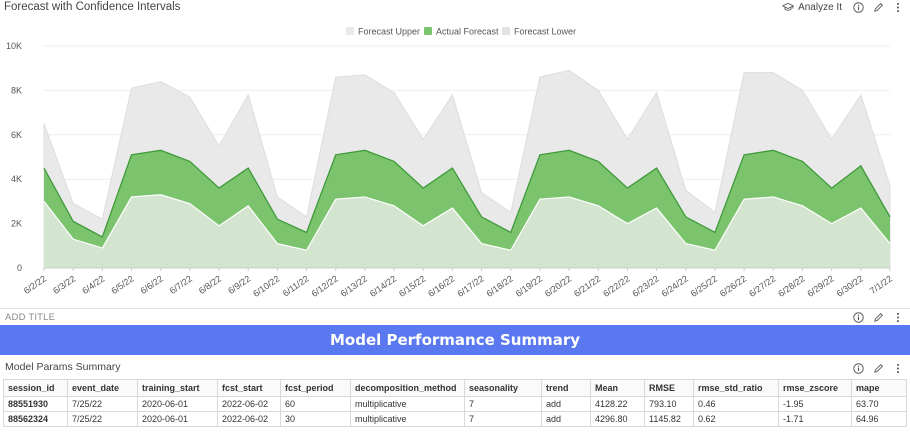 This screenshot has height=448, width=910. I want to click on x-tick-label: 6/13/22, so click(354, 285).